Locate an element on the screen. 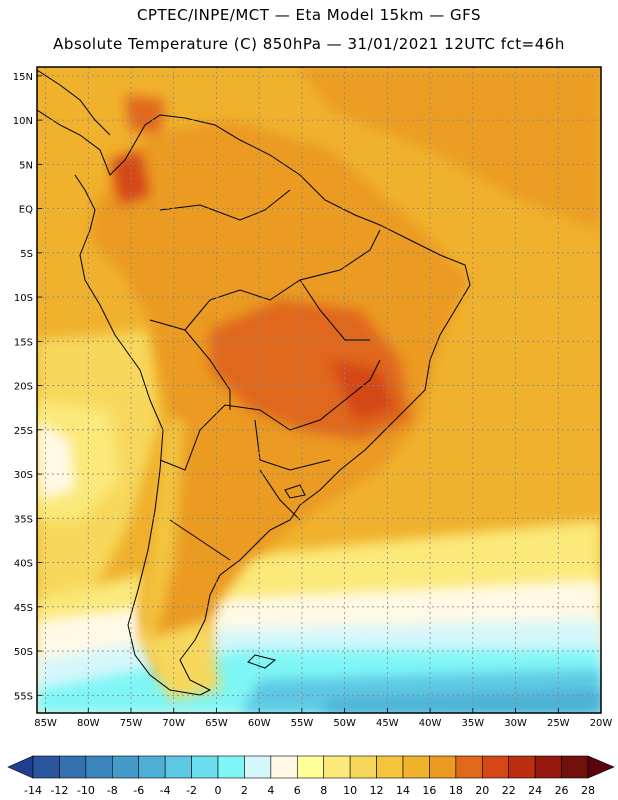 This screenshot has height=800, width=618. colorbar-label: 6 is located at coordinates (297, 790).